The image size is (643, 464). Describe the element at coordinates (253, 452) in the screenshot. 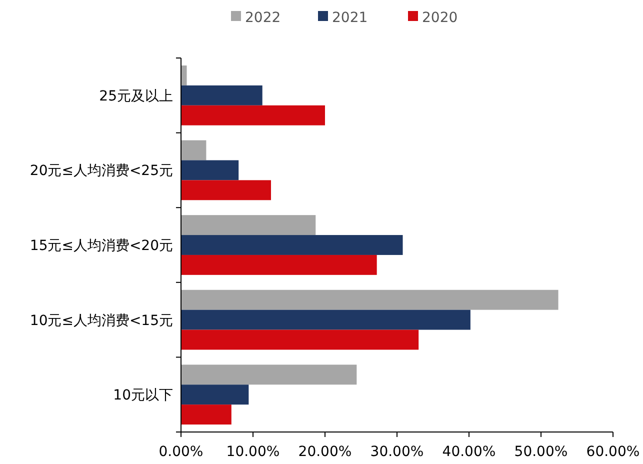

I see `x-tick-label: 10.00%` at that location.